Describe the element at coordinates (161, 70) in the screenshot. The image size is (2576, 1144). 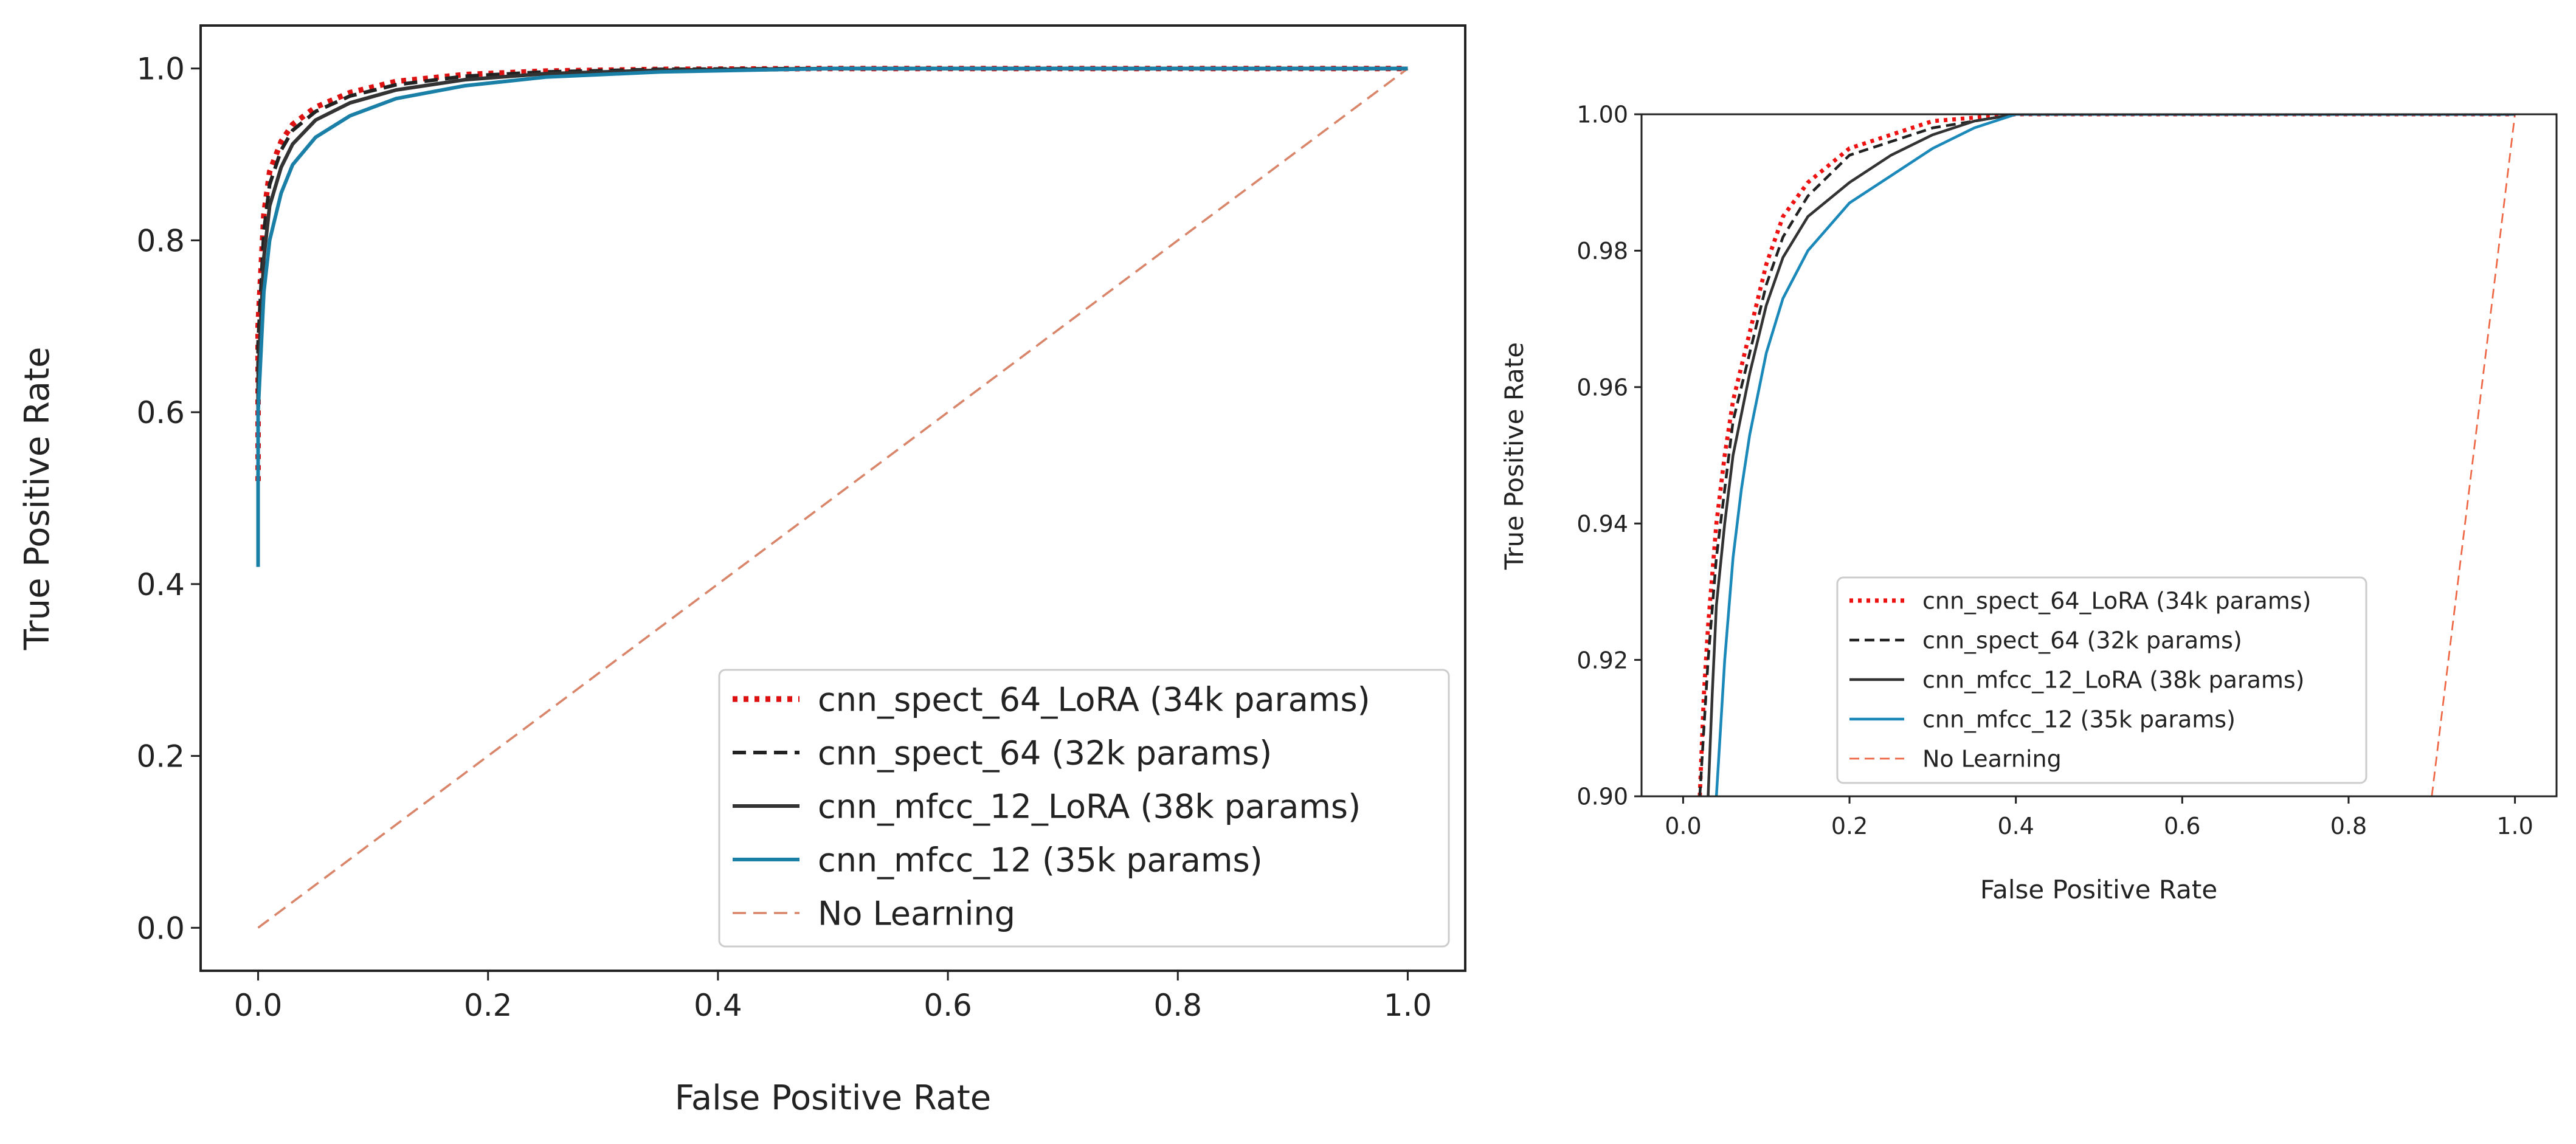
I see `y-tick-label: 1.0` at that location.